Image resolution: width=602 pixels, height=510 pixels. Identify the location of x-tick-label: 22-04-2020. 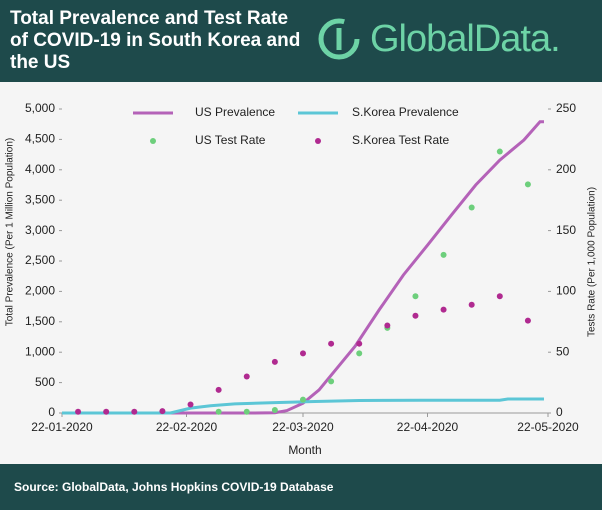
(428, 427).